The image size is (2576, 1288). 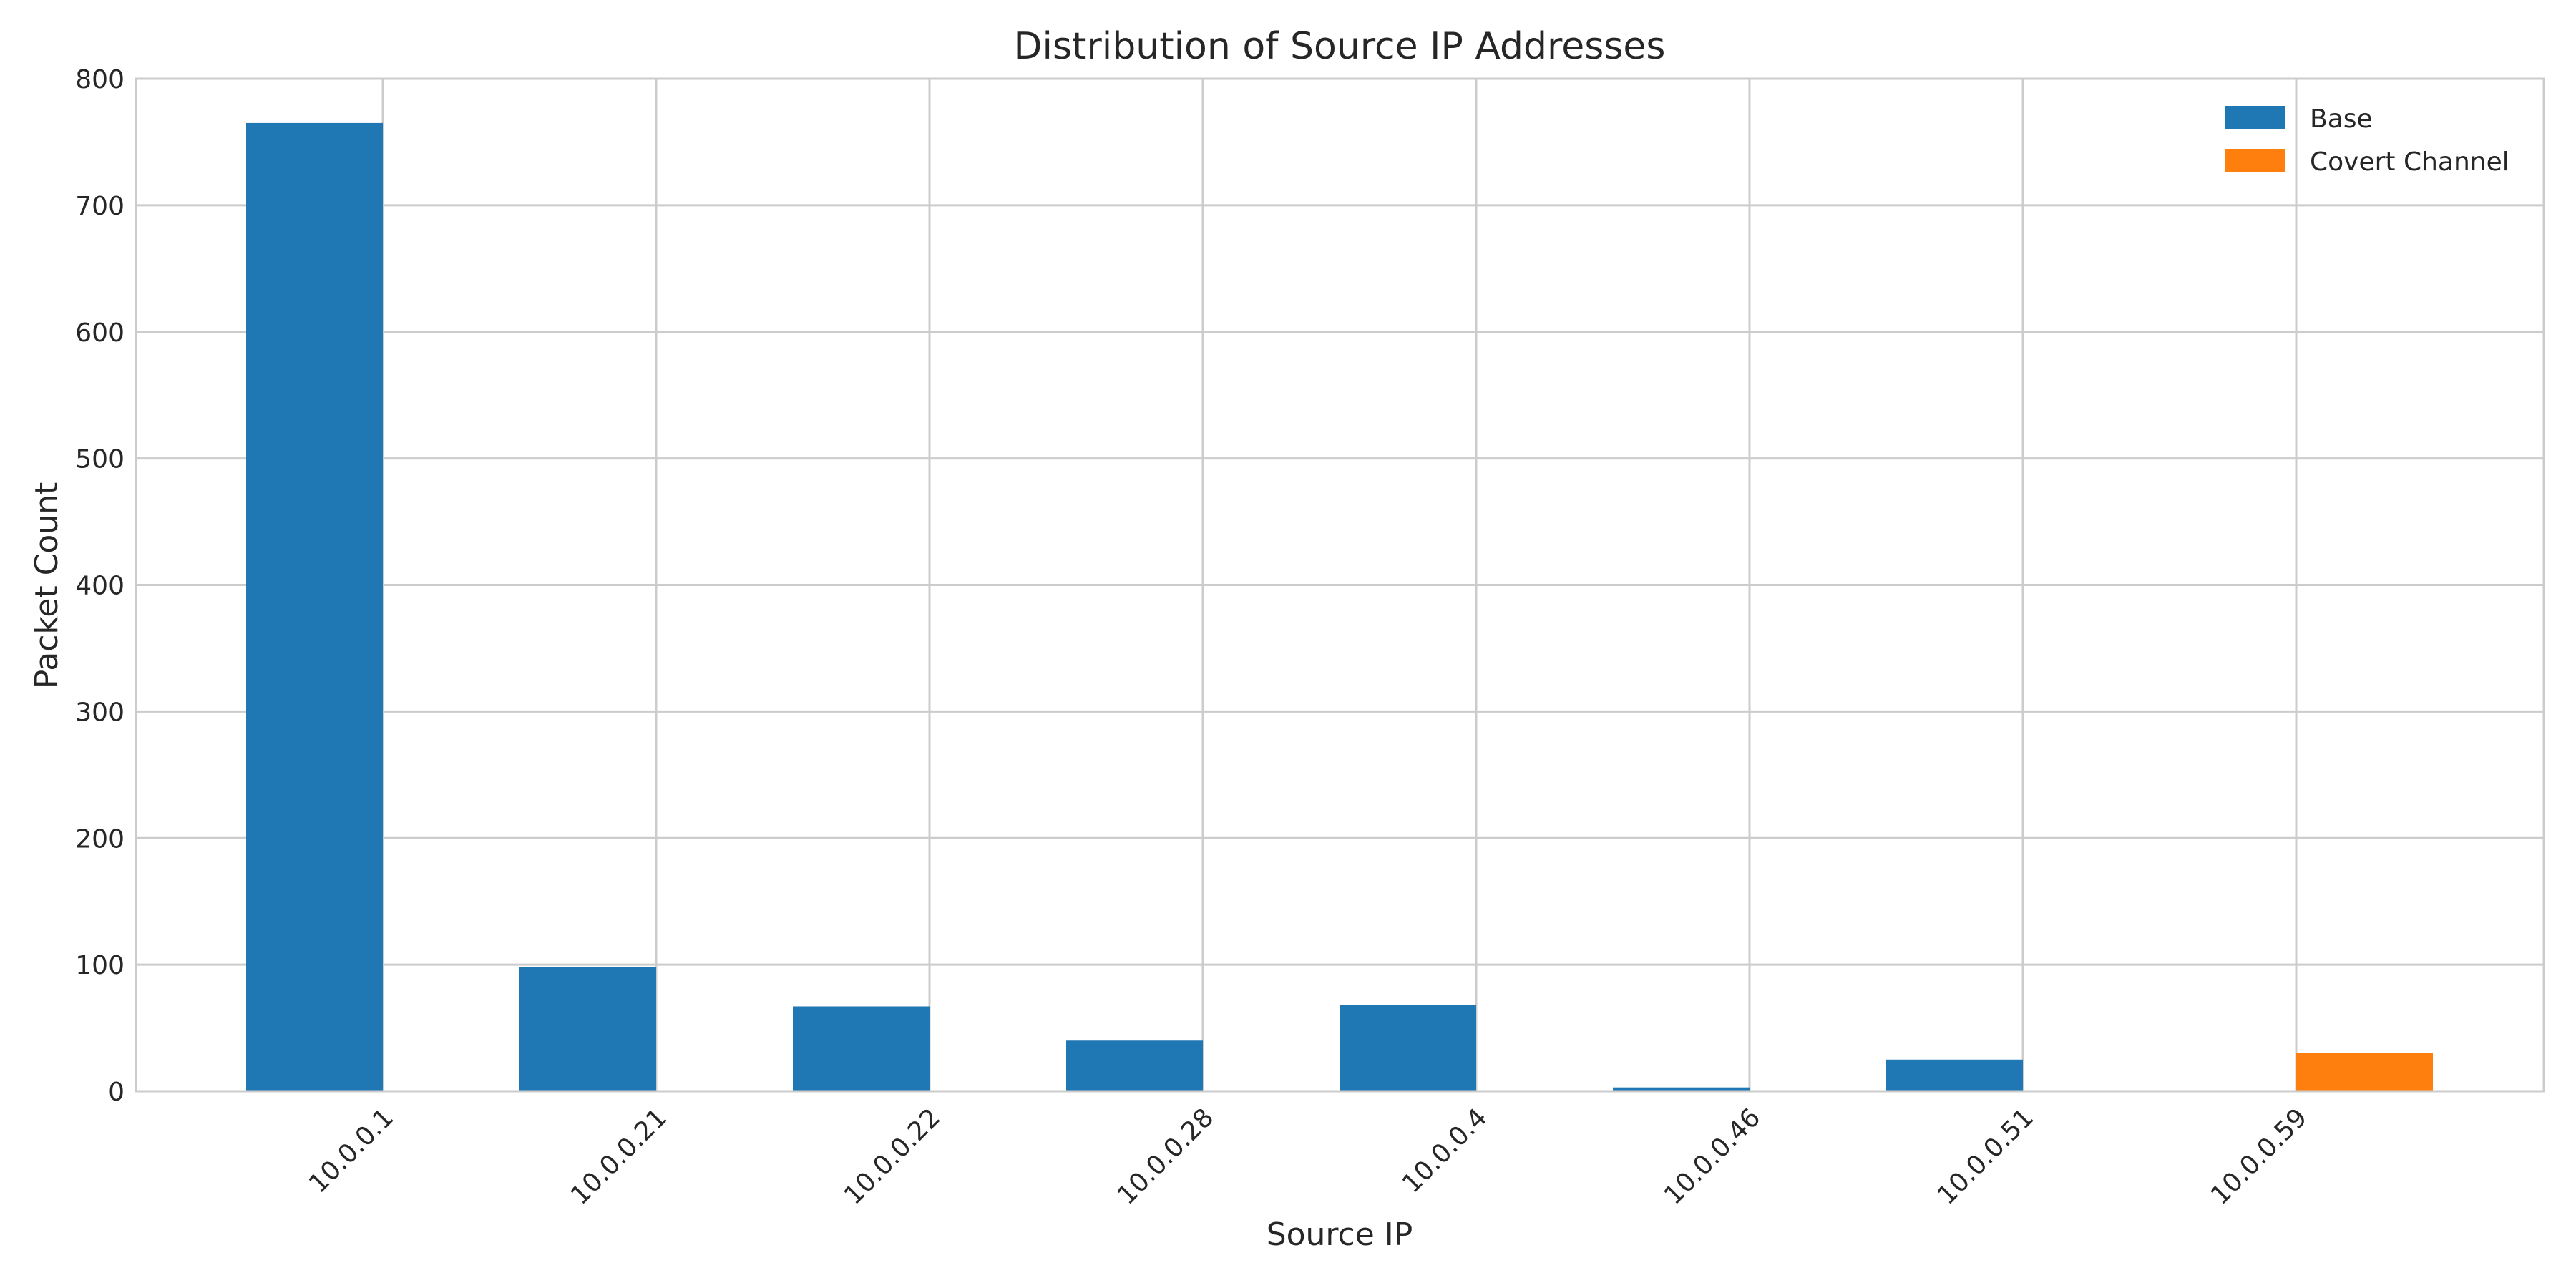 What do you see at coordinates (619, 1156) in the screenshot?
I see `x-tick-label: 10.0.0.21` at bounding box center [619, 1156].